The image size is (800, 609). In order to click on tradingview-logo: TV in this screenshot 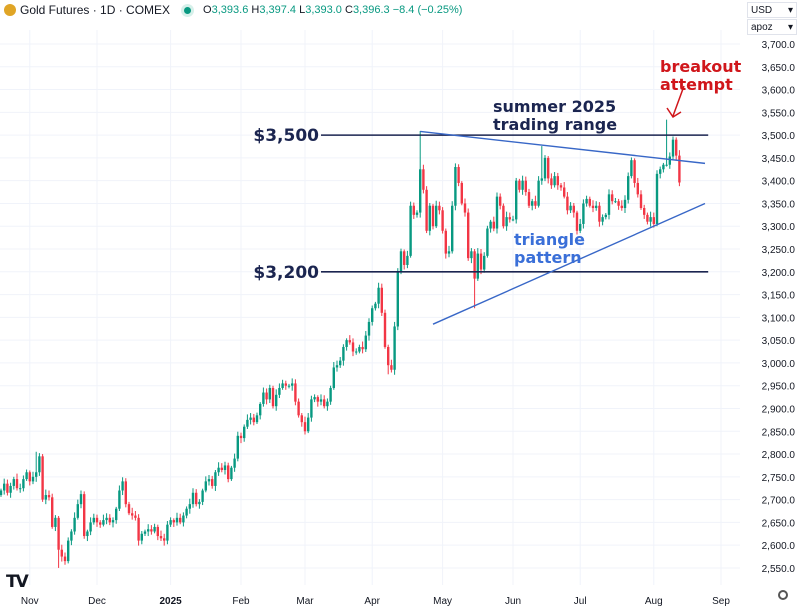, I will do `click(17, 582)`.